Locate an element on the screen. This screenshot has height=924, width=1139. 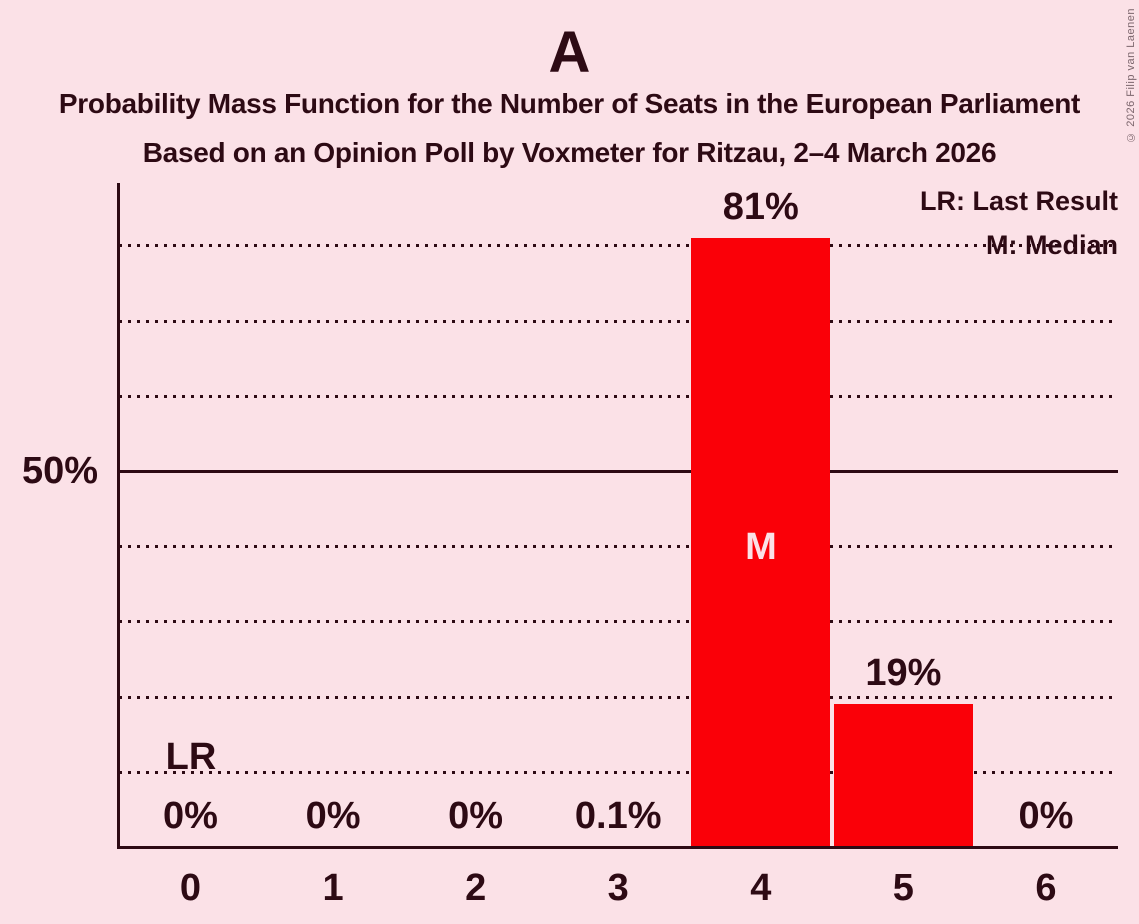
x-tick-1: 1 is located at coordinates (333, 888).